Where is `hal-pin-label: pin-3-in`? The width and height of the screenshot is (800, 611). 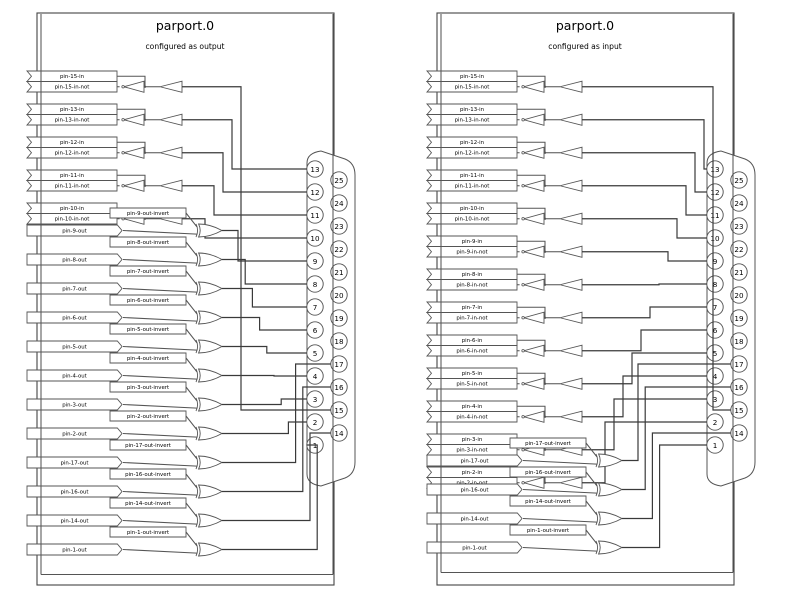 hal-pin-label: pin-3-in is located at coordinates (472, 440).